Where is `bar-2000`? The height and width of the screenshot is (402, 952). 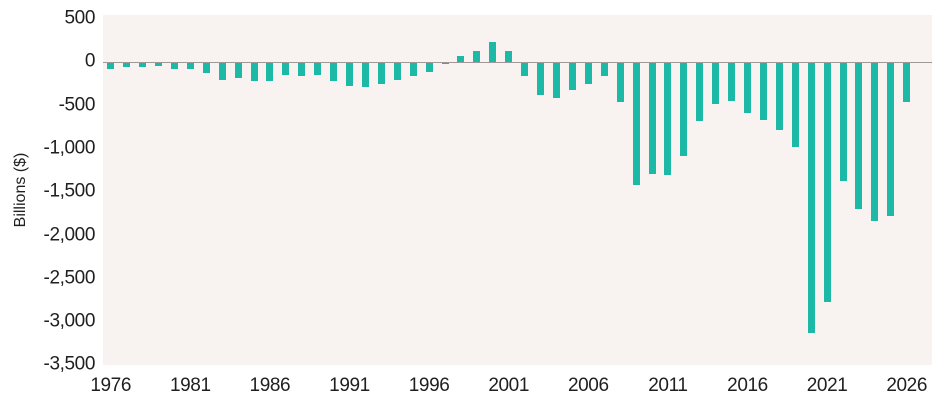
bar-2000 is located at coordinates (493, 52).